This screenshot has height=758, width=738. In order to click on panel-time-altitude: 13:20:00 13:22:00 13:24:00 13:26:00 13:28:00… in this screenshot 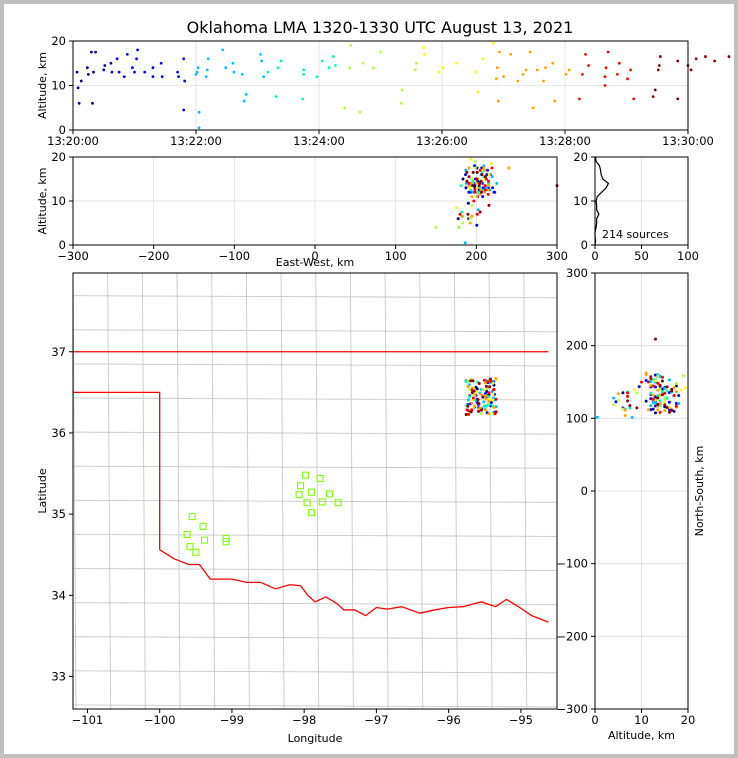, I will do `click(383, 91)`.